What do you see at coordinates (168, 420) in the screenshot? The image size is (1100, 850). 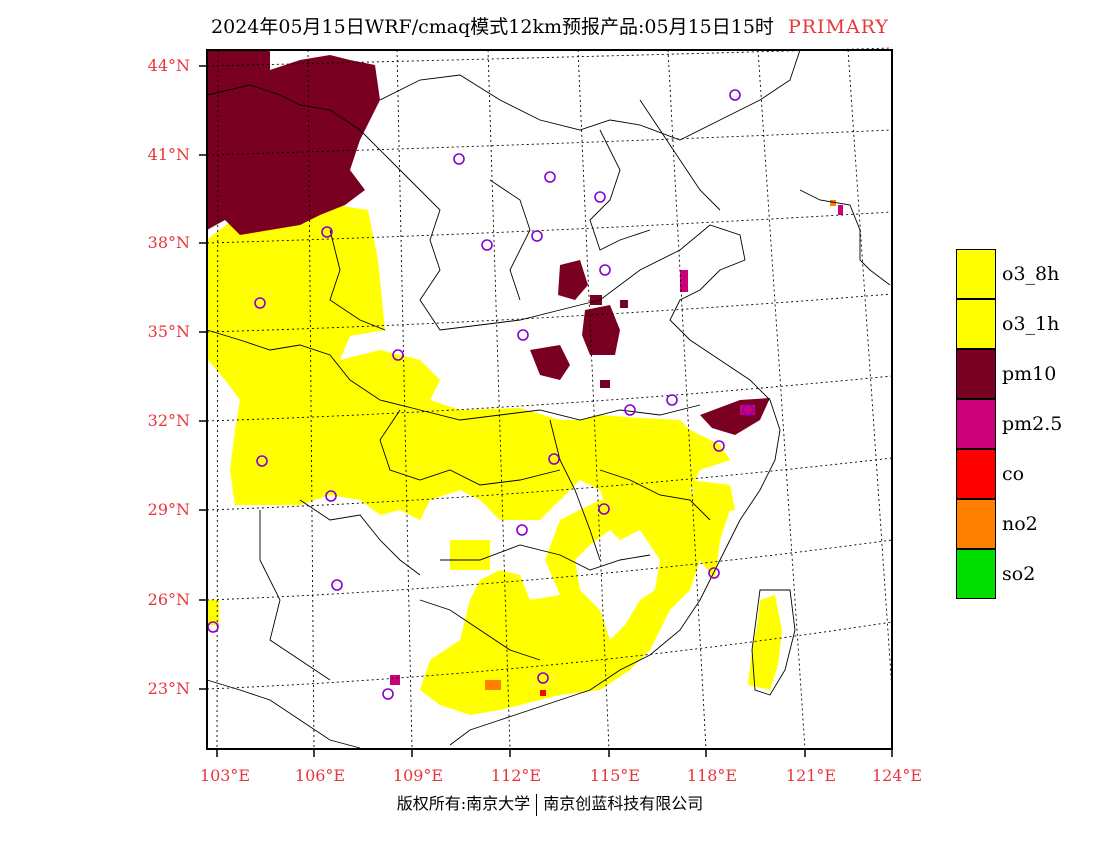 I see `lat-label: 32°N` at bounding box center [168, 420].